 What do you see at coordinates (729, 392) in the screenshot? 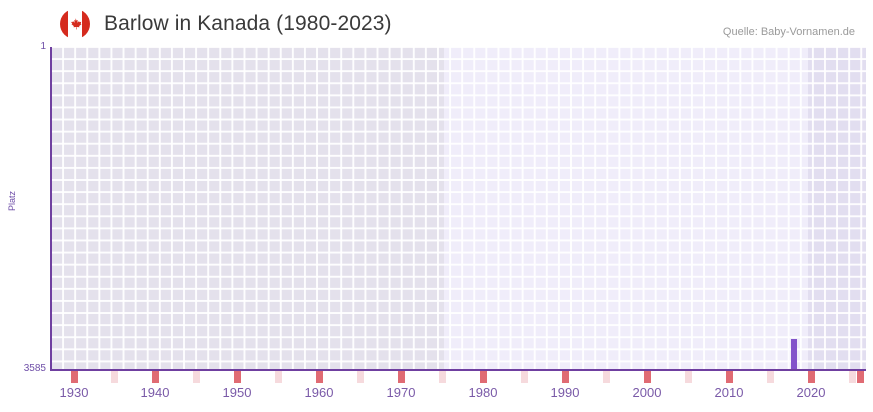
I see `x-axis-tick-label: 2010` at bounding box center [729, 392].